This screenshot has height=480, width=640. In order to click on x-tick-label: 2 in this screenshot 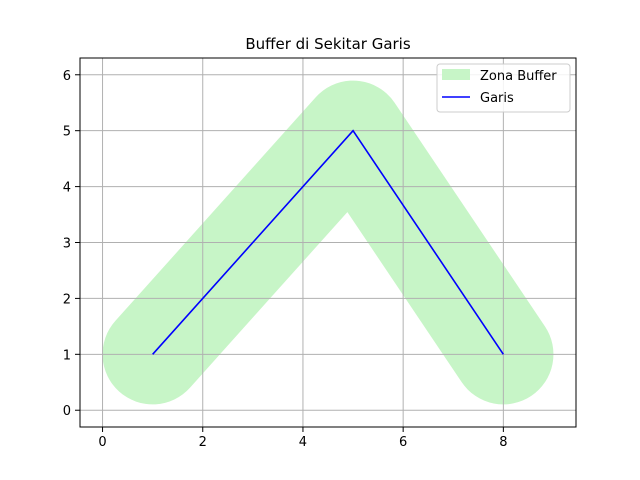, I will do `click(203, 442)`.